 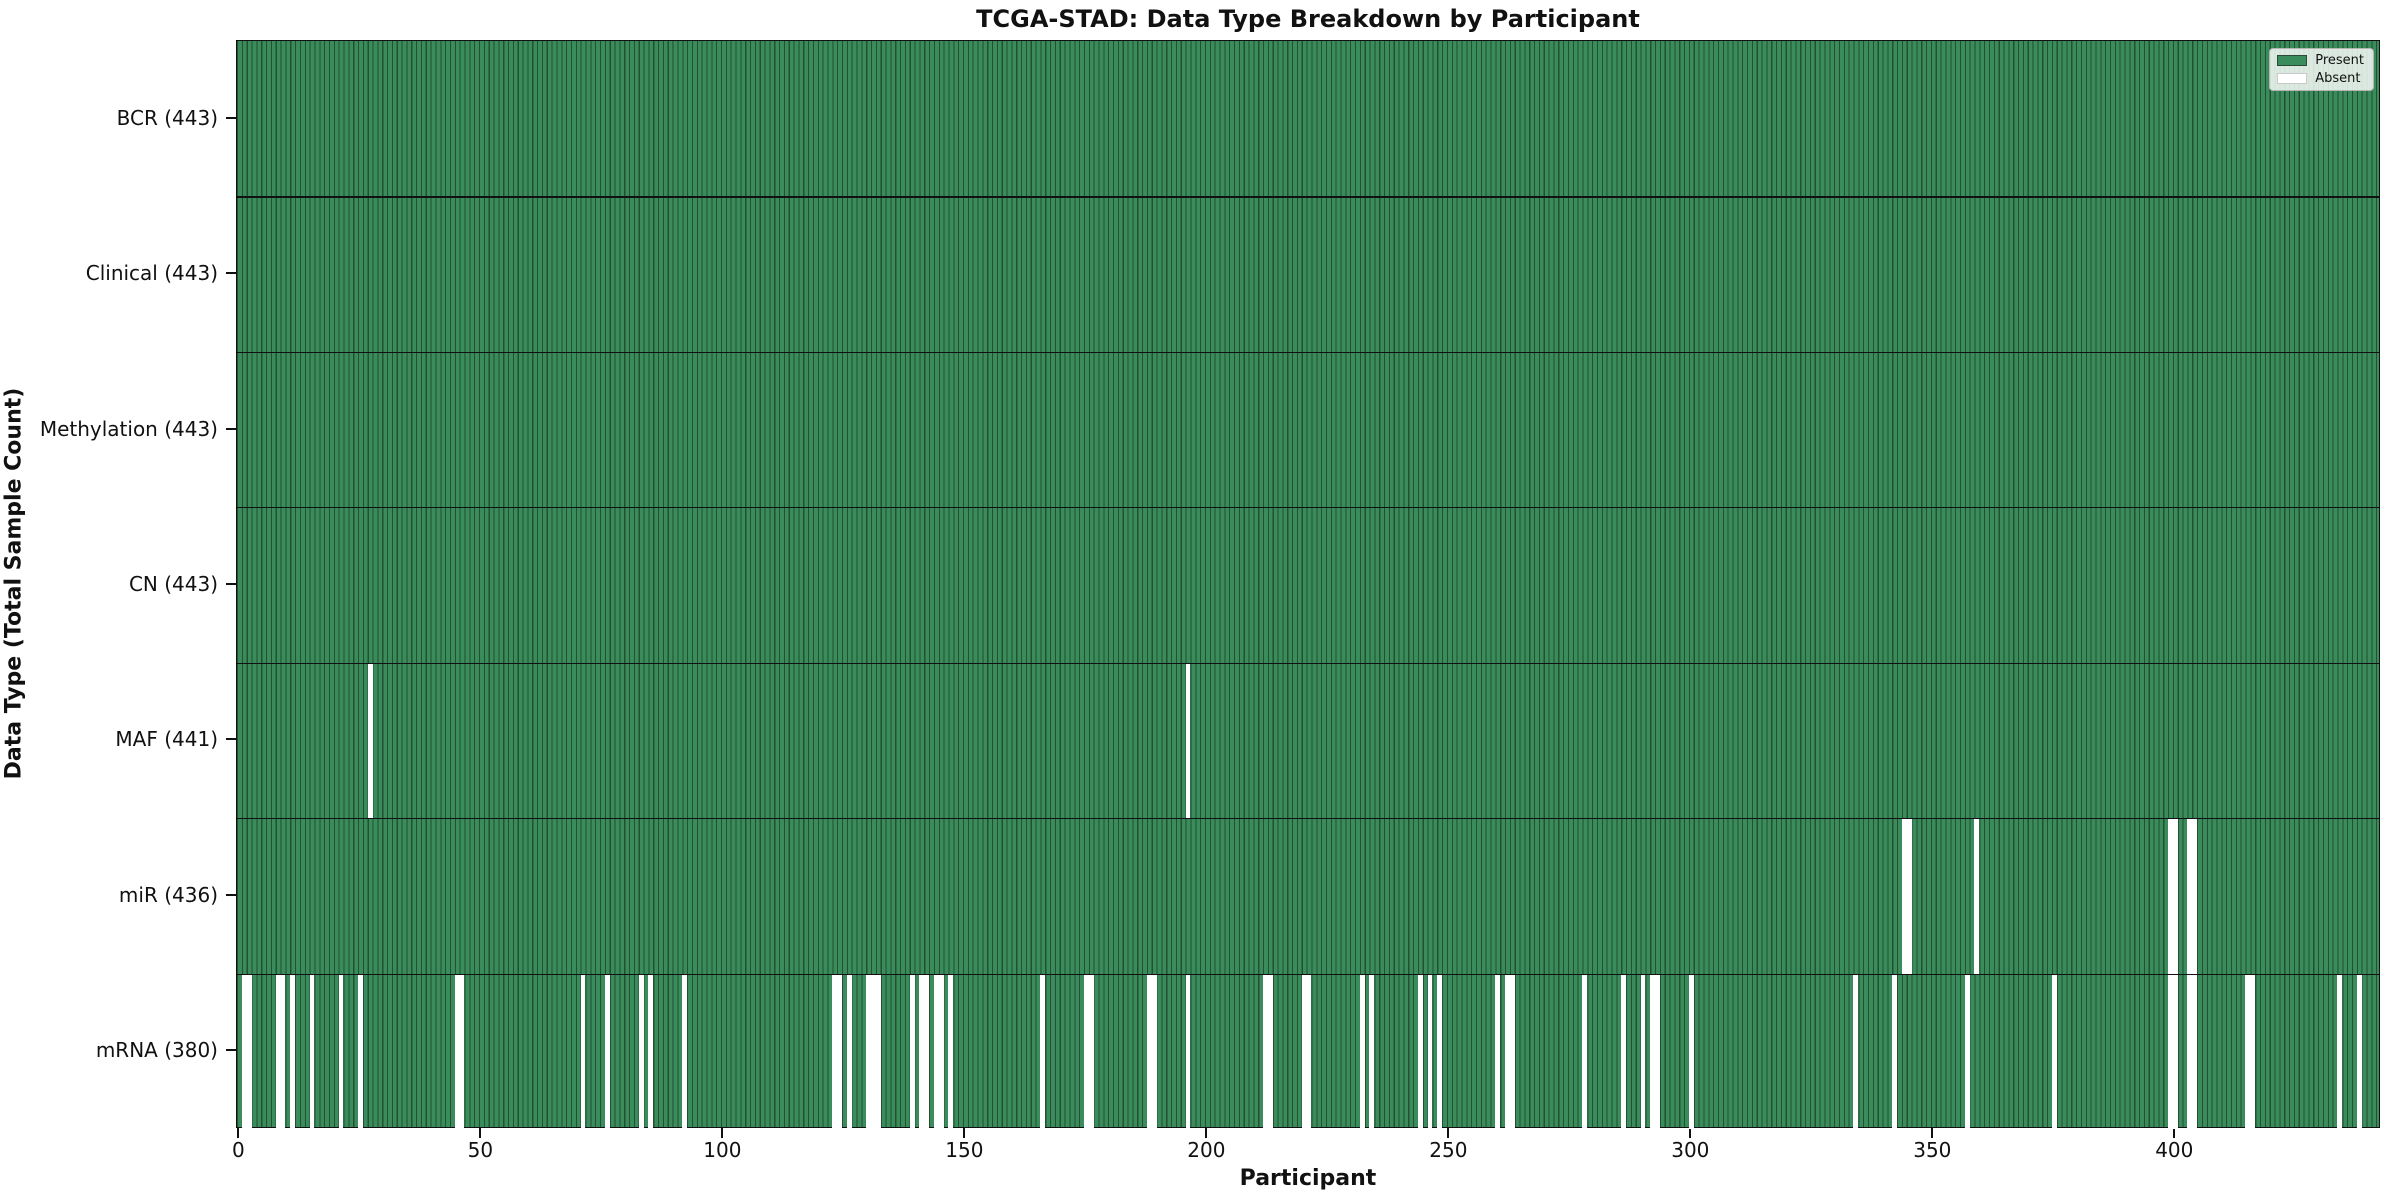 I want to click on legend-entry-absent: Absent, so click(x=2320, y=78).